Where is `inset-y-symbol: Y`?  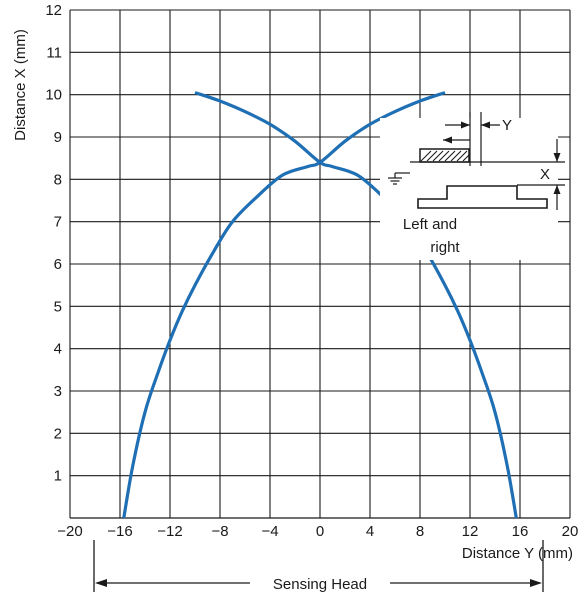 inset-y-symbol: Y is located at coordinates (507, 125).